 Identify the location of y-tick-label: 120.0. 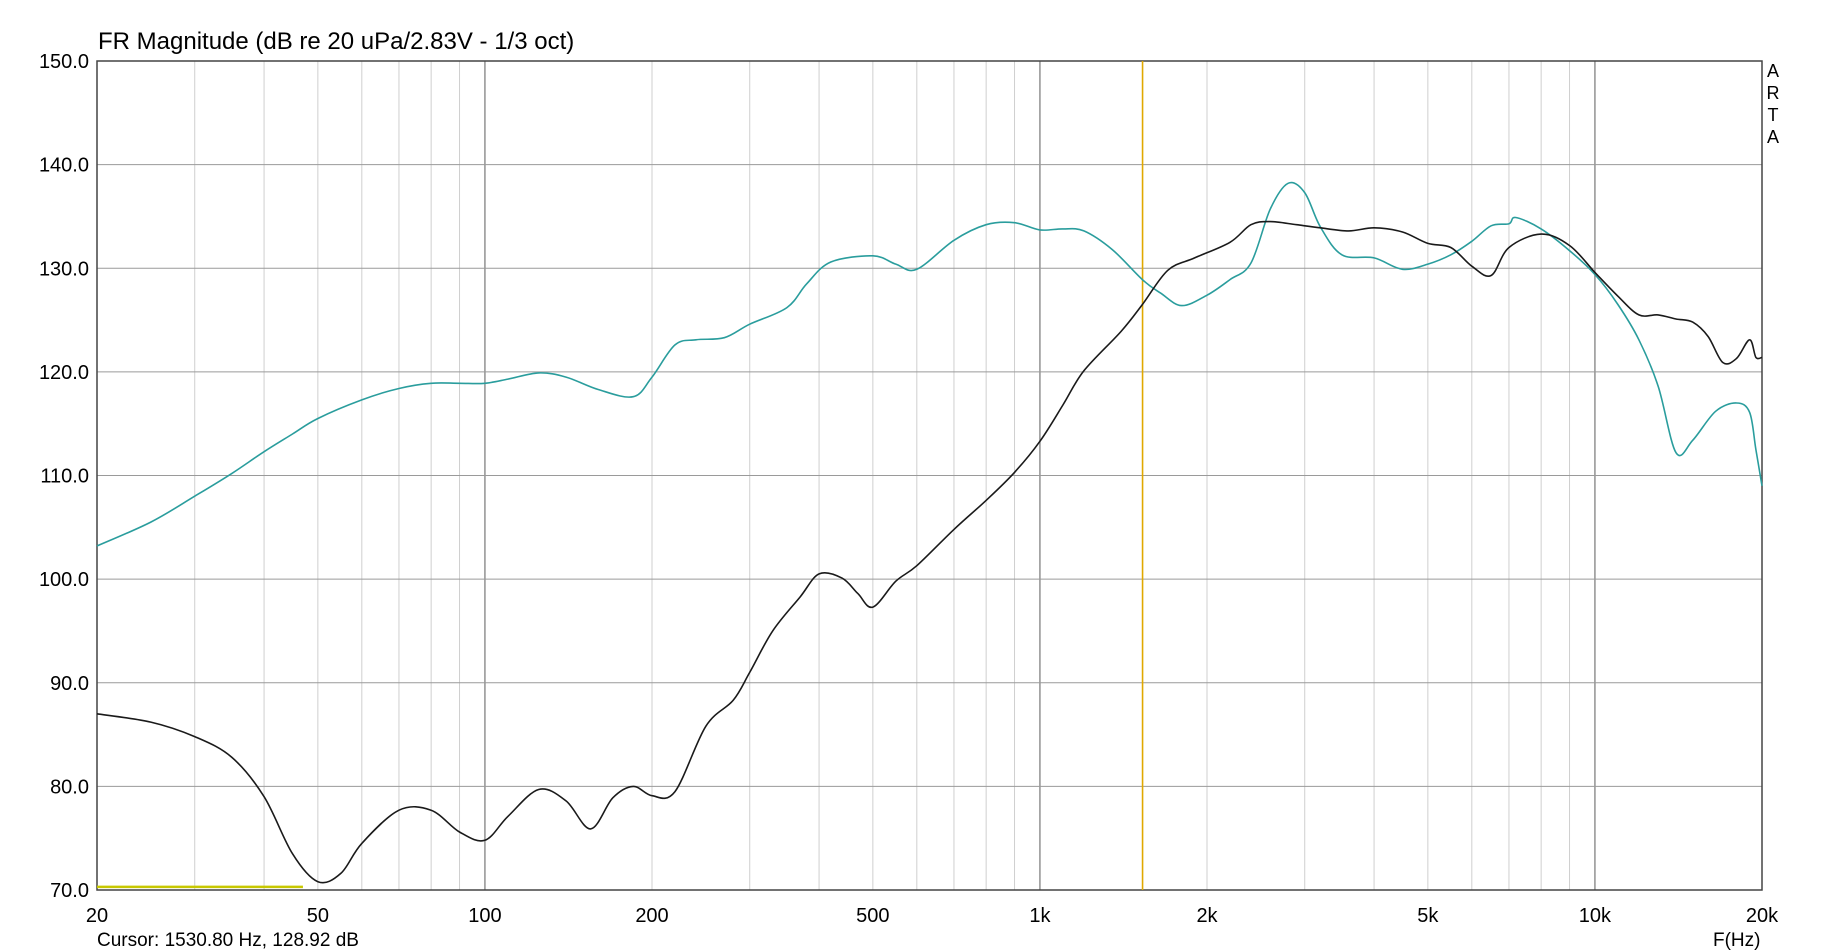
(64, 373).